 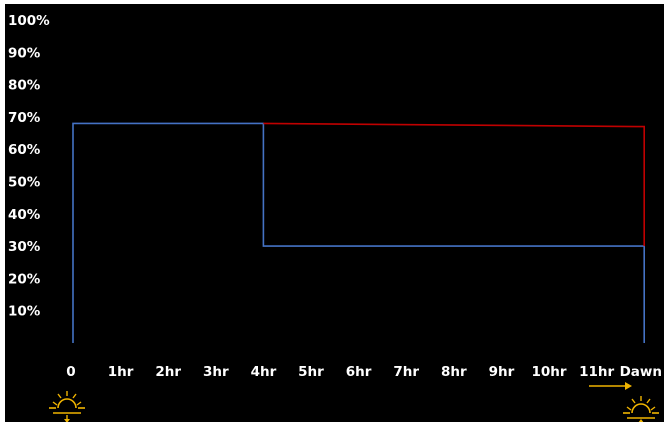 What do you see at coordinates (70, 372) in the screenshot?
I see `x-tick-label: 0` at bounding box center [70, 372].